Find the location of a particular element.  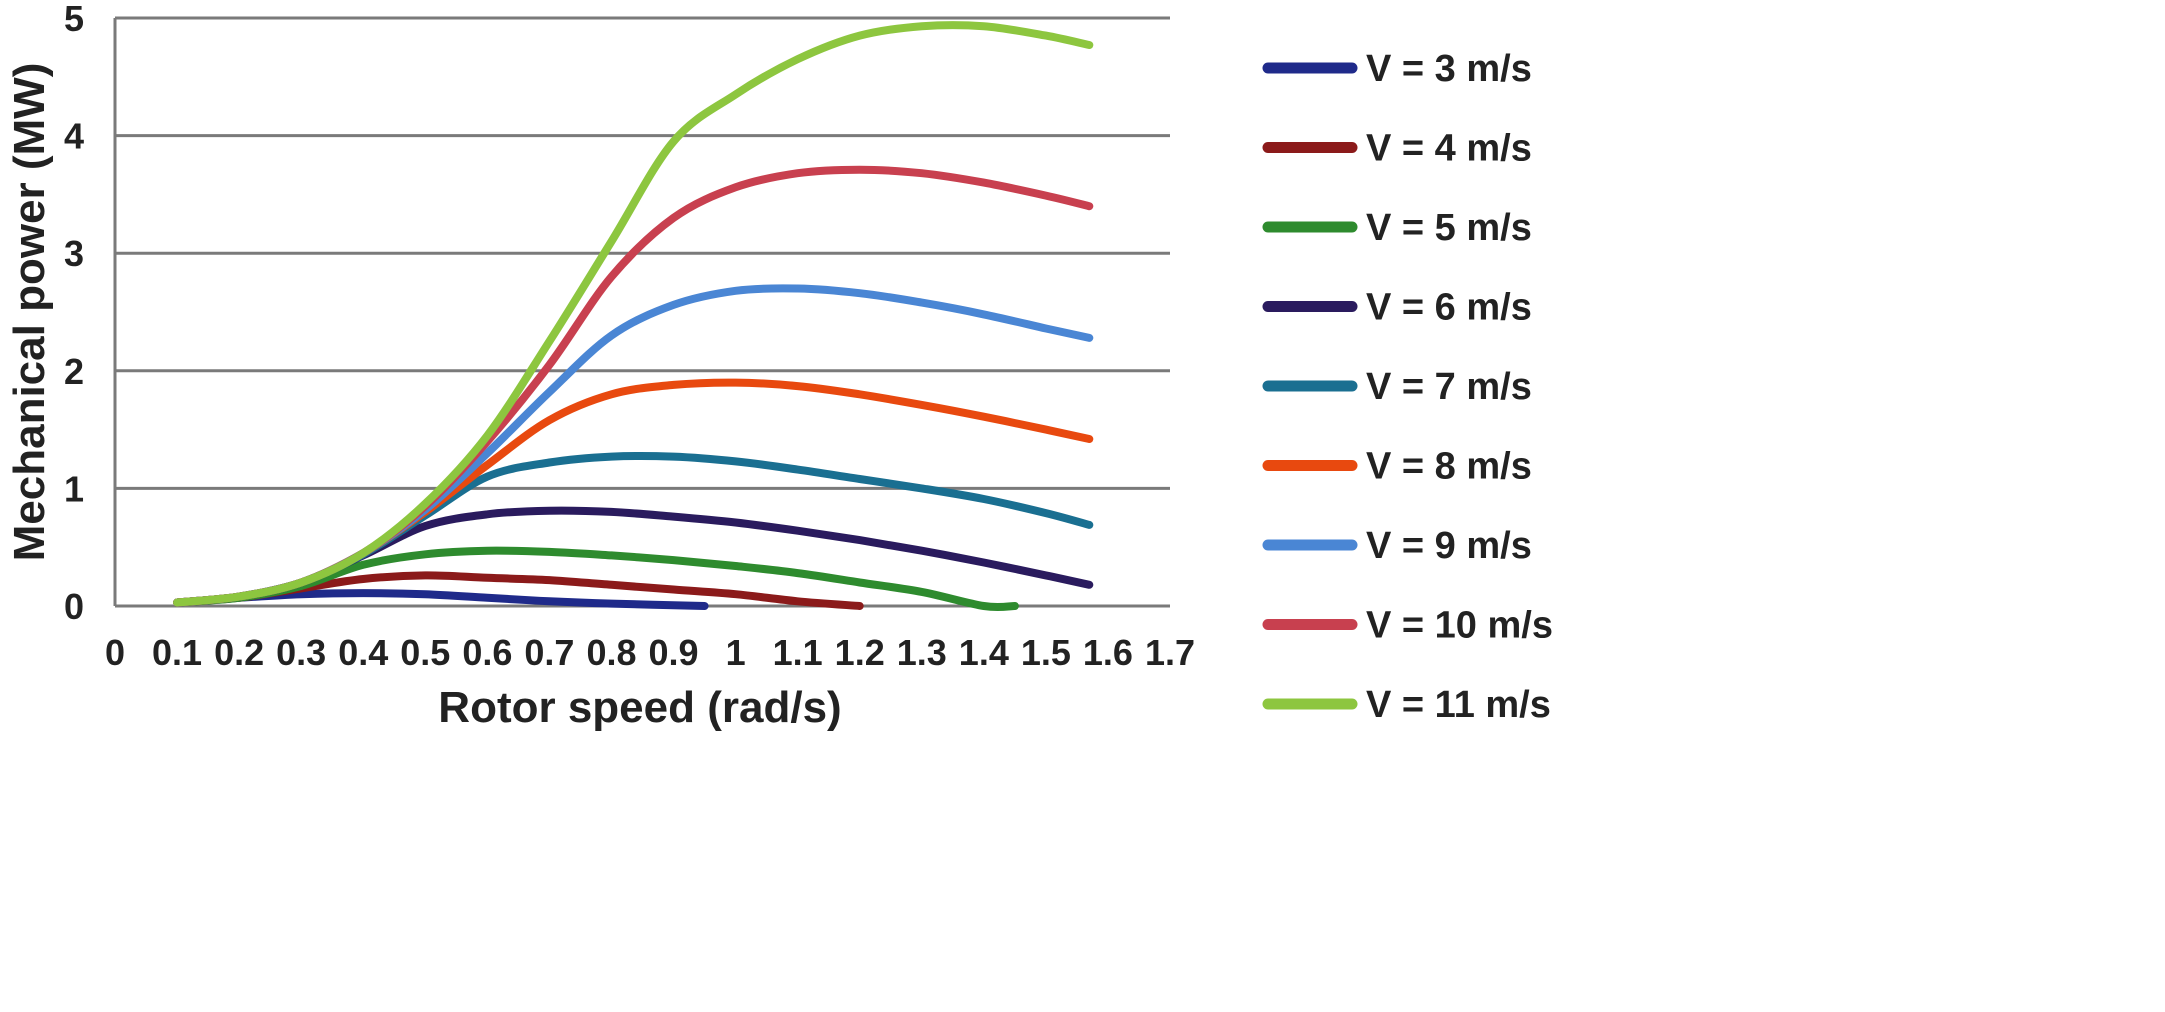

y-tick-label: 2 is located at coordinates (74, 371).